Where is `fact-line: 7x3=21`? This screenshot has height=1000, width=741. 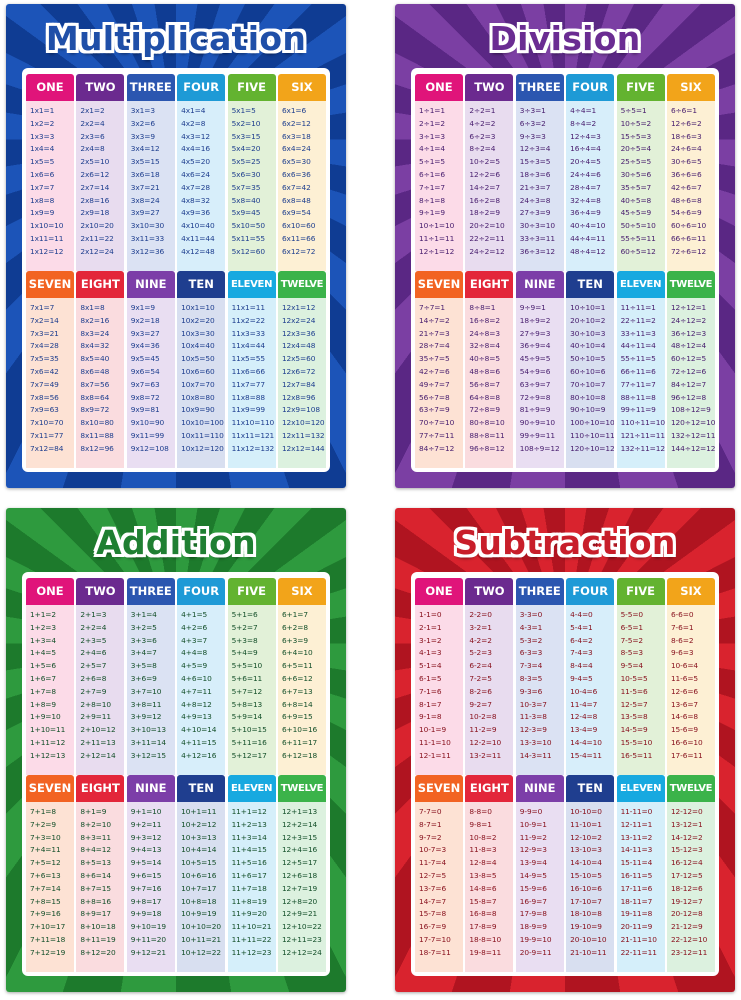 fact-line: 7x3=21 is located at coordinates (44, 333).